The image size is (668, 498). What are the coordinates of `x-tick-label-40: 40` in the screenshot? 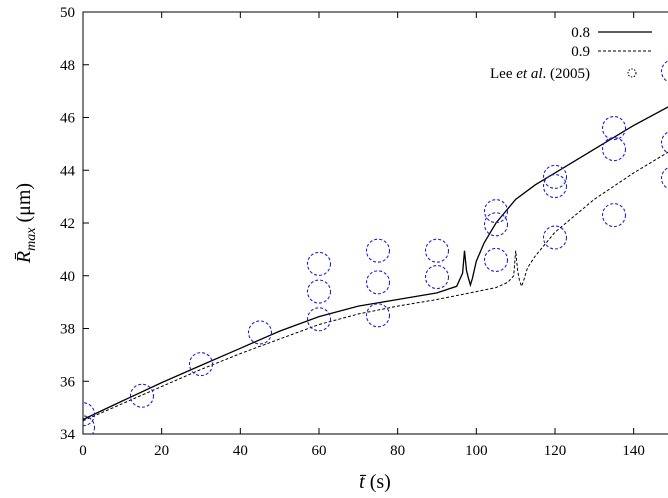 It's located at (240, 451).